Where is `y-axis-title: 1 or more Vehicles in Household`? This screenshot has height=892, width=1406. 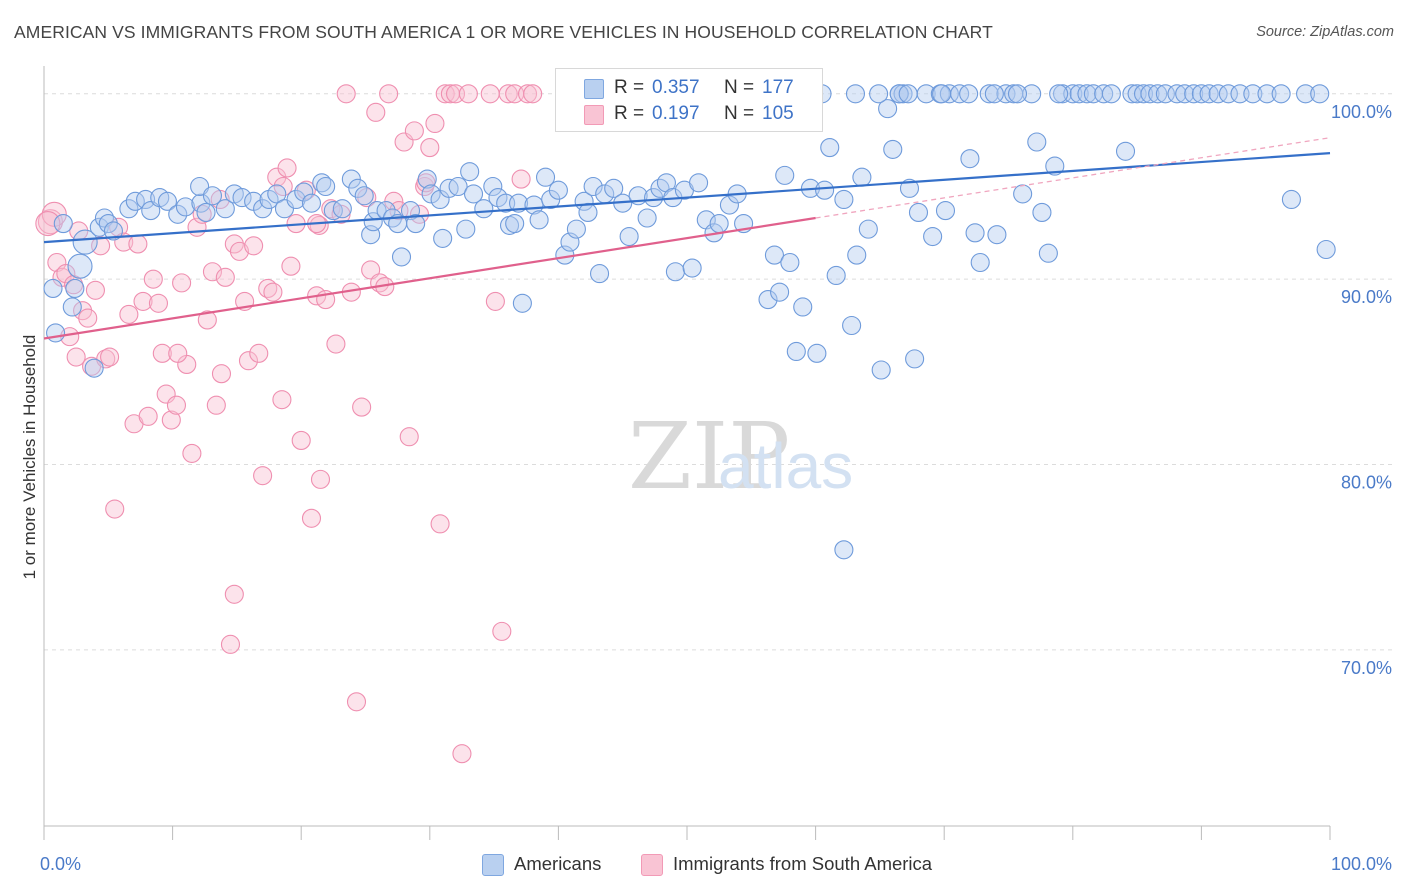
y-axis-title: 1 or more Vehicles in Household is located at coordinates (29, 457).